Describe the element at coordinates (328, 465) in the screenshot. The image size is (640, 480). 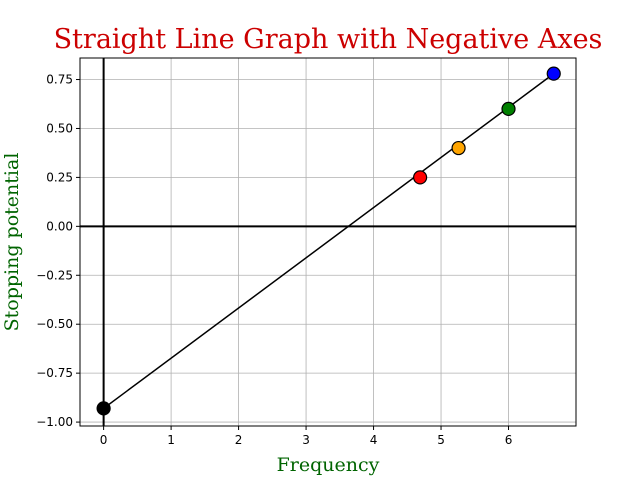
I see `x-axis-label: Frequency` at that location.